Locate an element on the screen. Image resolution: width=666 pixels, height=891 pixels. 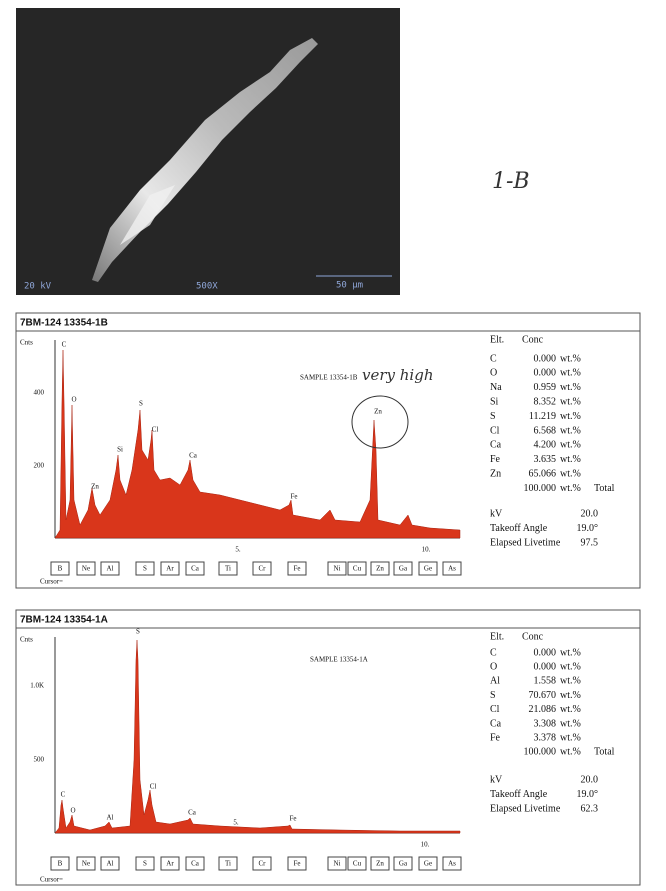
element: Fe is located at coordinates (495, 737).